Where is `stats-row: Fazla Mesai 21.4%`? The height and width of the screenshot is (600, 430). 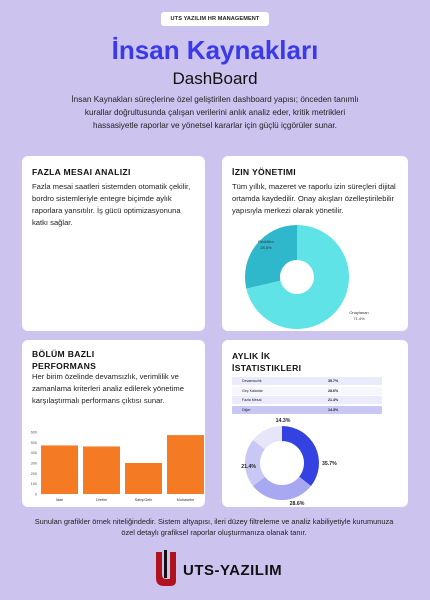 stats-row: Fazla Mesai 21.4% is located at coordinates (307, 400).